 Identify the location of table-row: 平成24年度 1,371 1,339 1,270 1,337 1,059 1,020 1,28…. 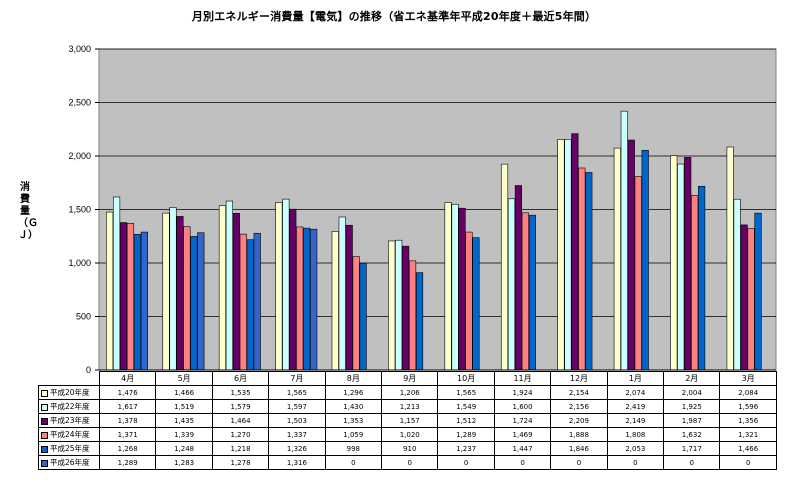
(407, 434).